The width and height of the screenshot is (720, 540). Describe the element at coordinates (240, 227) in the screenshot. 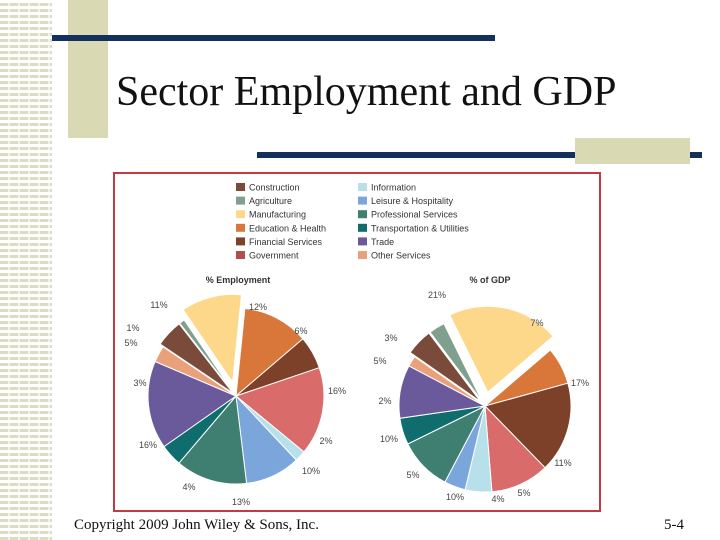

I see `legend-swatch-education-and-health` at that location.